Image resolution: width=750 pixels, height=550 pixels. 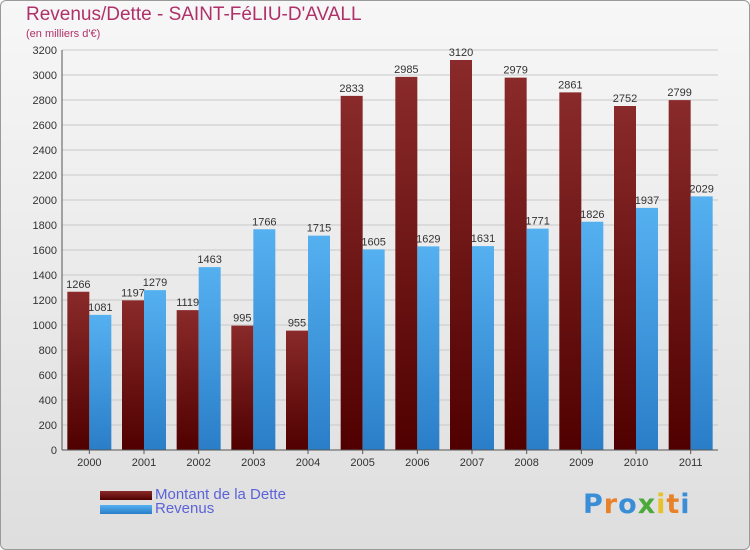 I want to click on data-label-revenus: 1937, so click(x=647, y=201).